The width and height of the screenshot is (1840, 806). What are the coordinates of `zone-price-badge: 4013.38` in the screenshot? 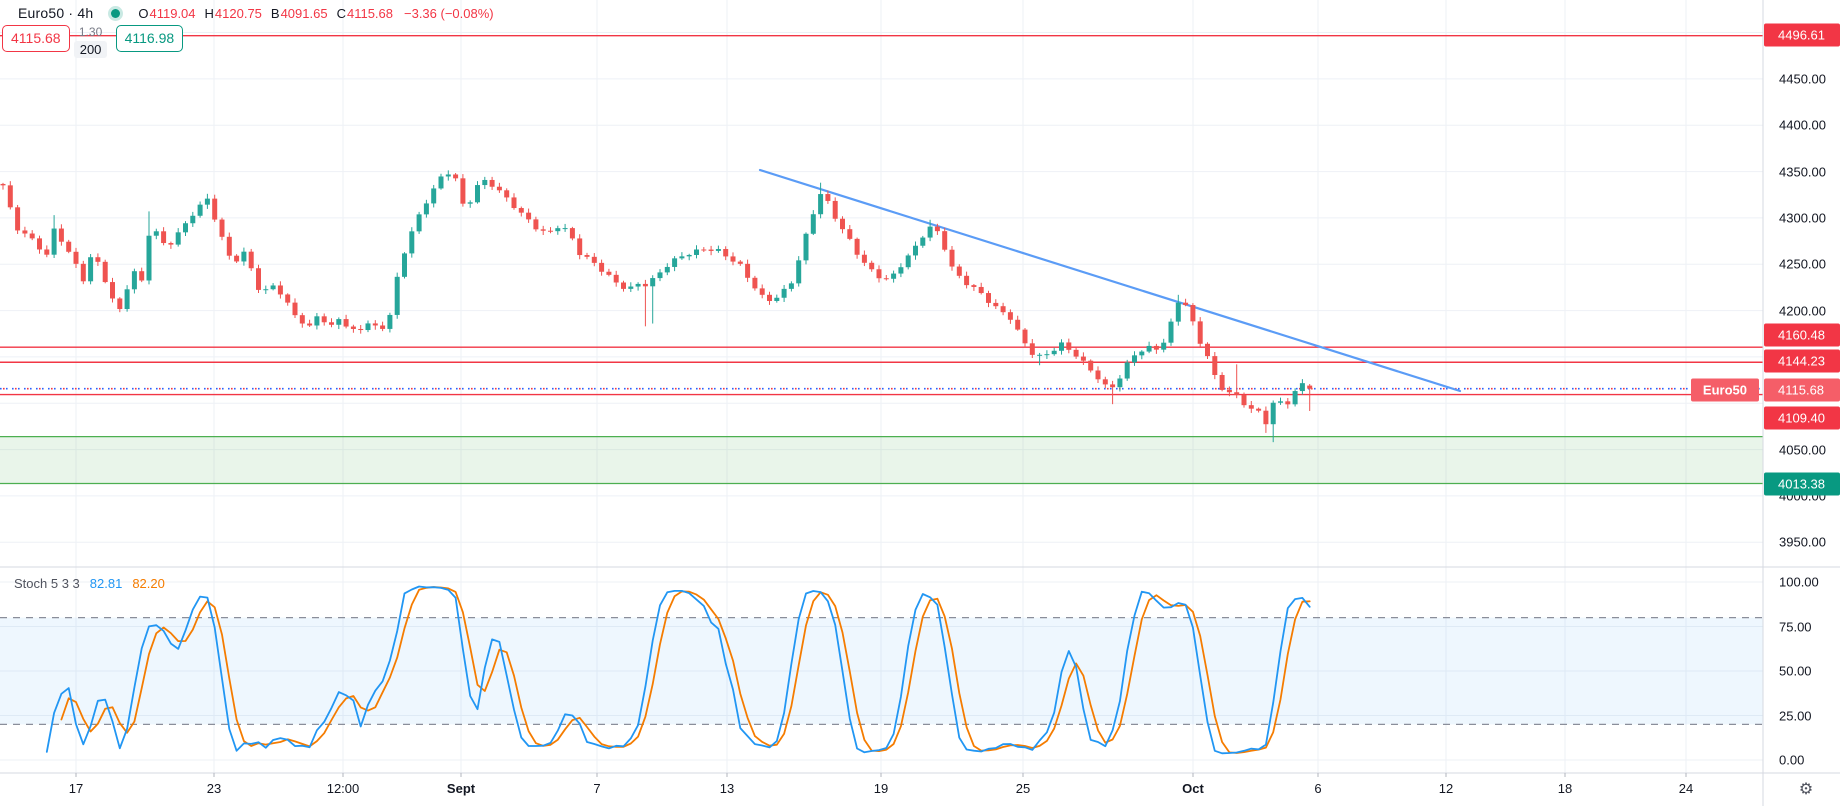 It's located at (1802, 484).